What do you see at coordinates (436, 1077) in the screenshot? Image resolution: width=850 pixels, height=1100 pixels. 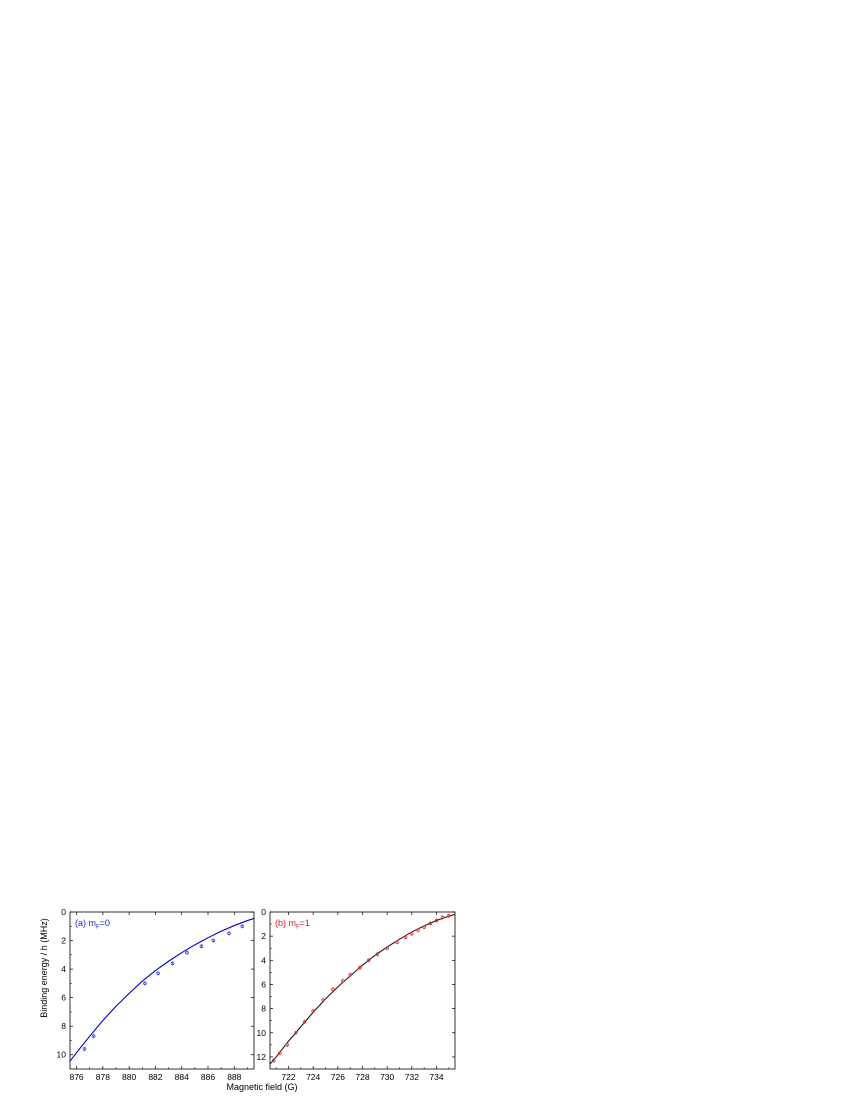 I see `x-tick-label: 734` at bounding box center [436, 1077].